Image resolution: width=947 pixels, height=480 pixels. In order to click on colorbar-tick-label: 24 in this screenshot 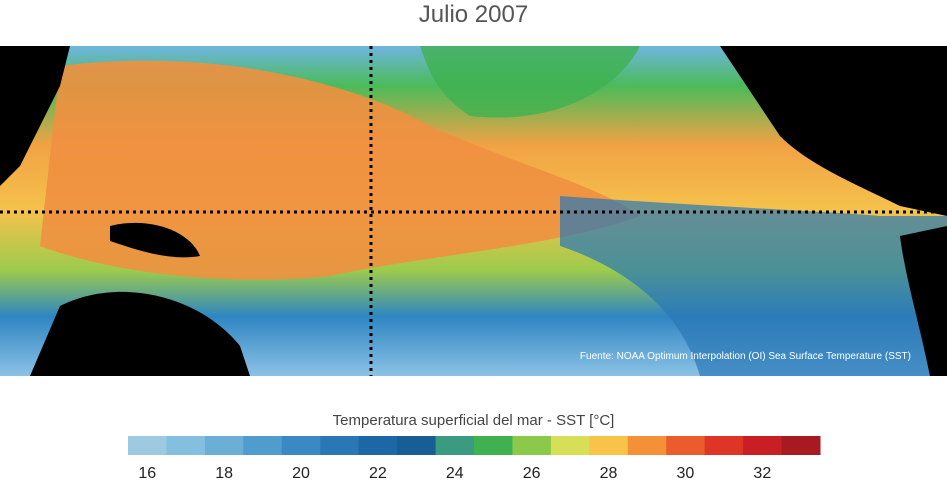, I will do `click(455, 472)`.